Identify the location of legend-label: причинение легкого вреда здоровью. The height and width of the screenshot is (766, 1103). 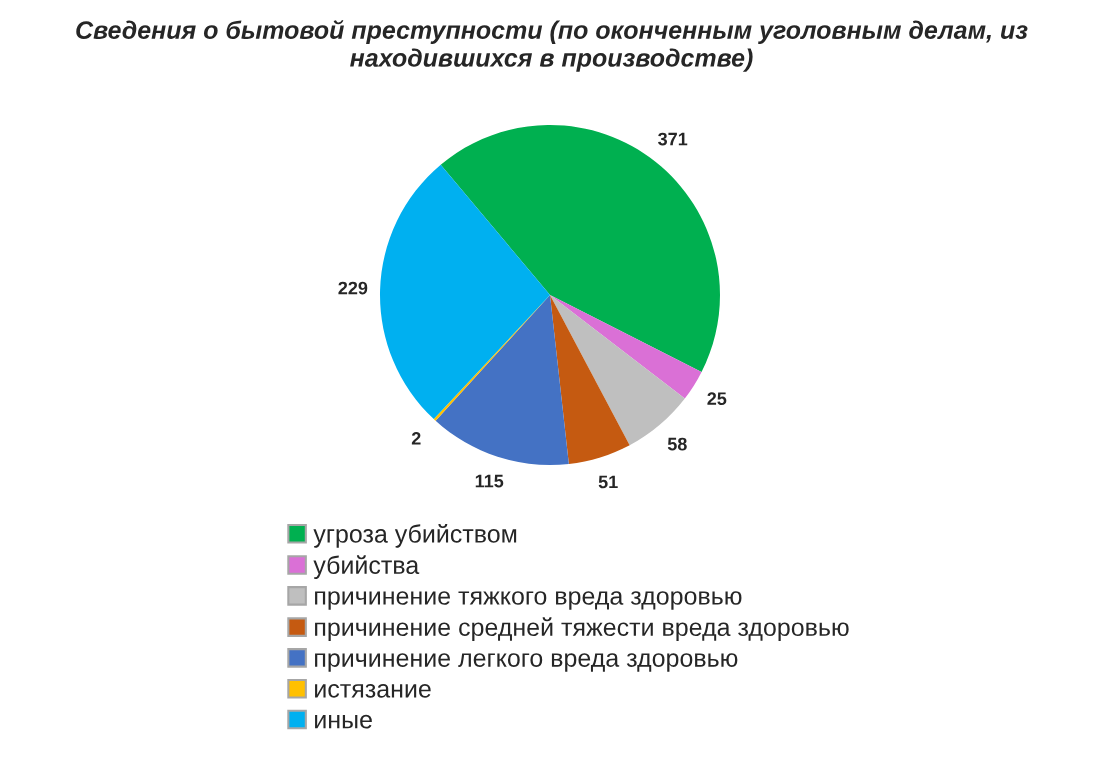
(526, 662).